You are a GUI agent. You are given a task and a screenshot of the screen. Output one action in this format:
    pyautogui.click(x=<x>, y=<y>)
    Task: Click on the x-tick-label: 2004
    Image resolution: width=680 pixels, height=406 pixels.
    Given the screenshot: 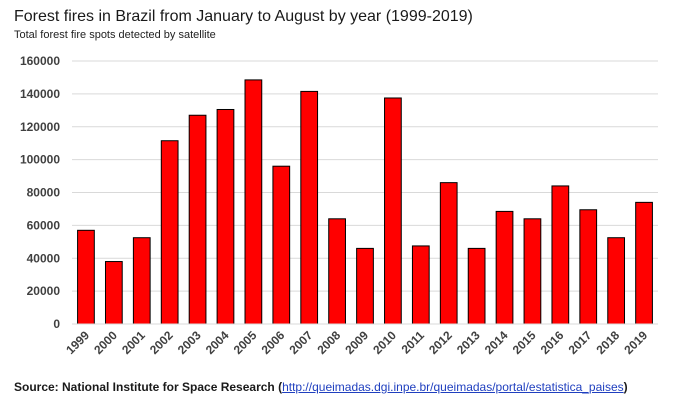 What is the action you would take?
    pyautogui.click(x=217, y=342)
    